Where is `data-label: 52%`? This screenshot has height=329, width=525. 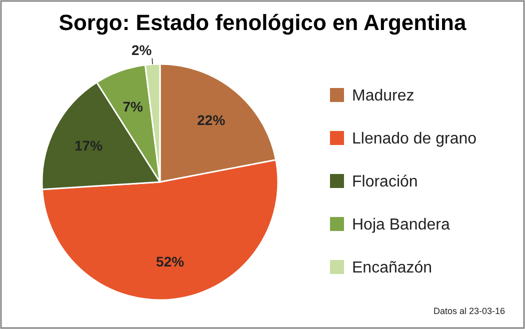
data-label: 52% is located at coordinates (170, 262).